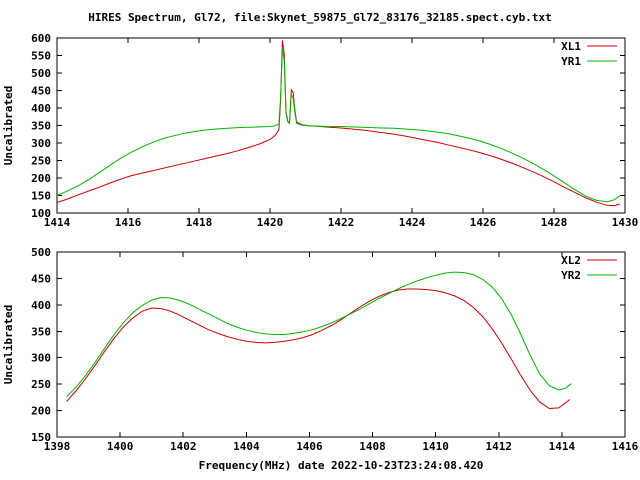  I want to click on y-tick-label: 100, so click(41, 213).